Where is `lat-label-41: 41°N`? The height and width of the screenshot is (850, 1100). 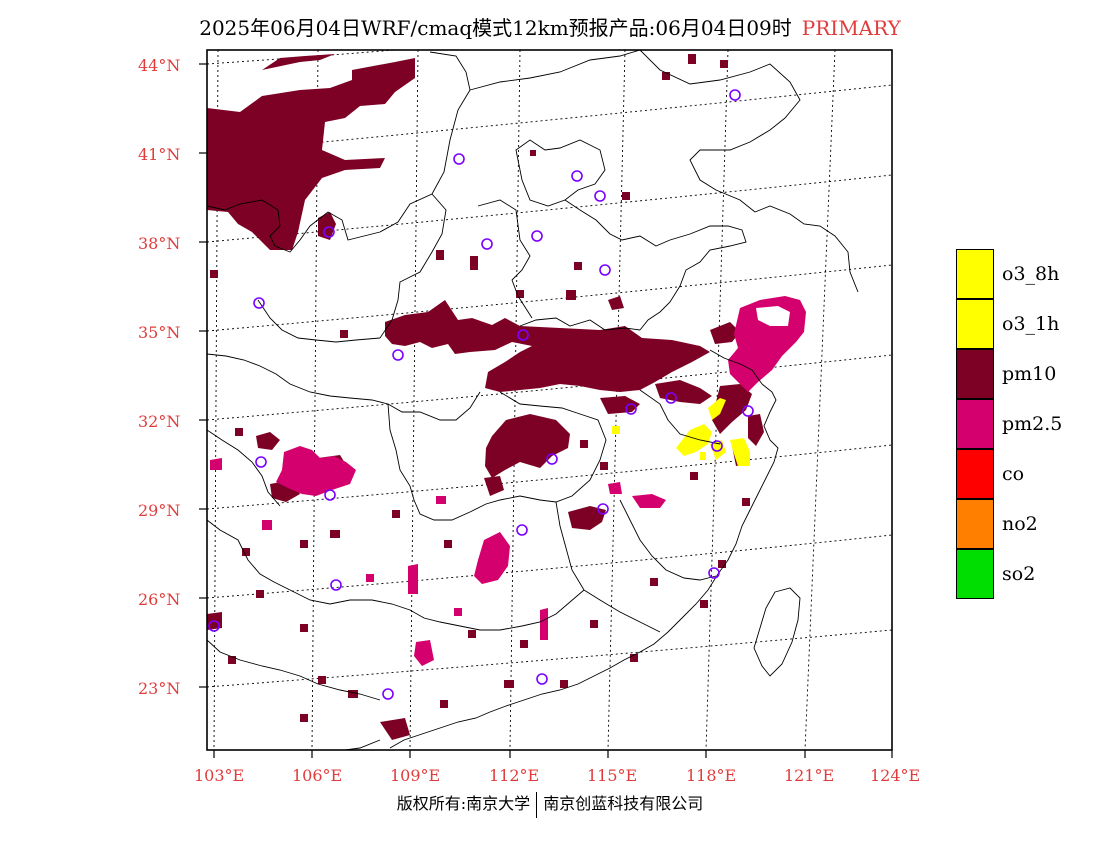
lat-label-41: 41°N is located at coordinates (159, 154).